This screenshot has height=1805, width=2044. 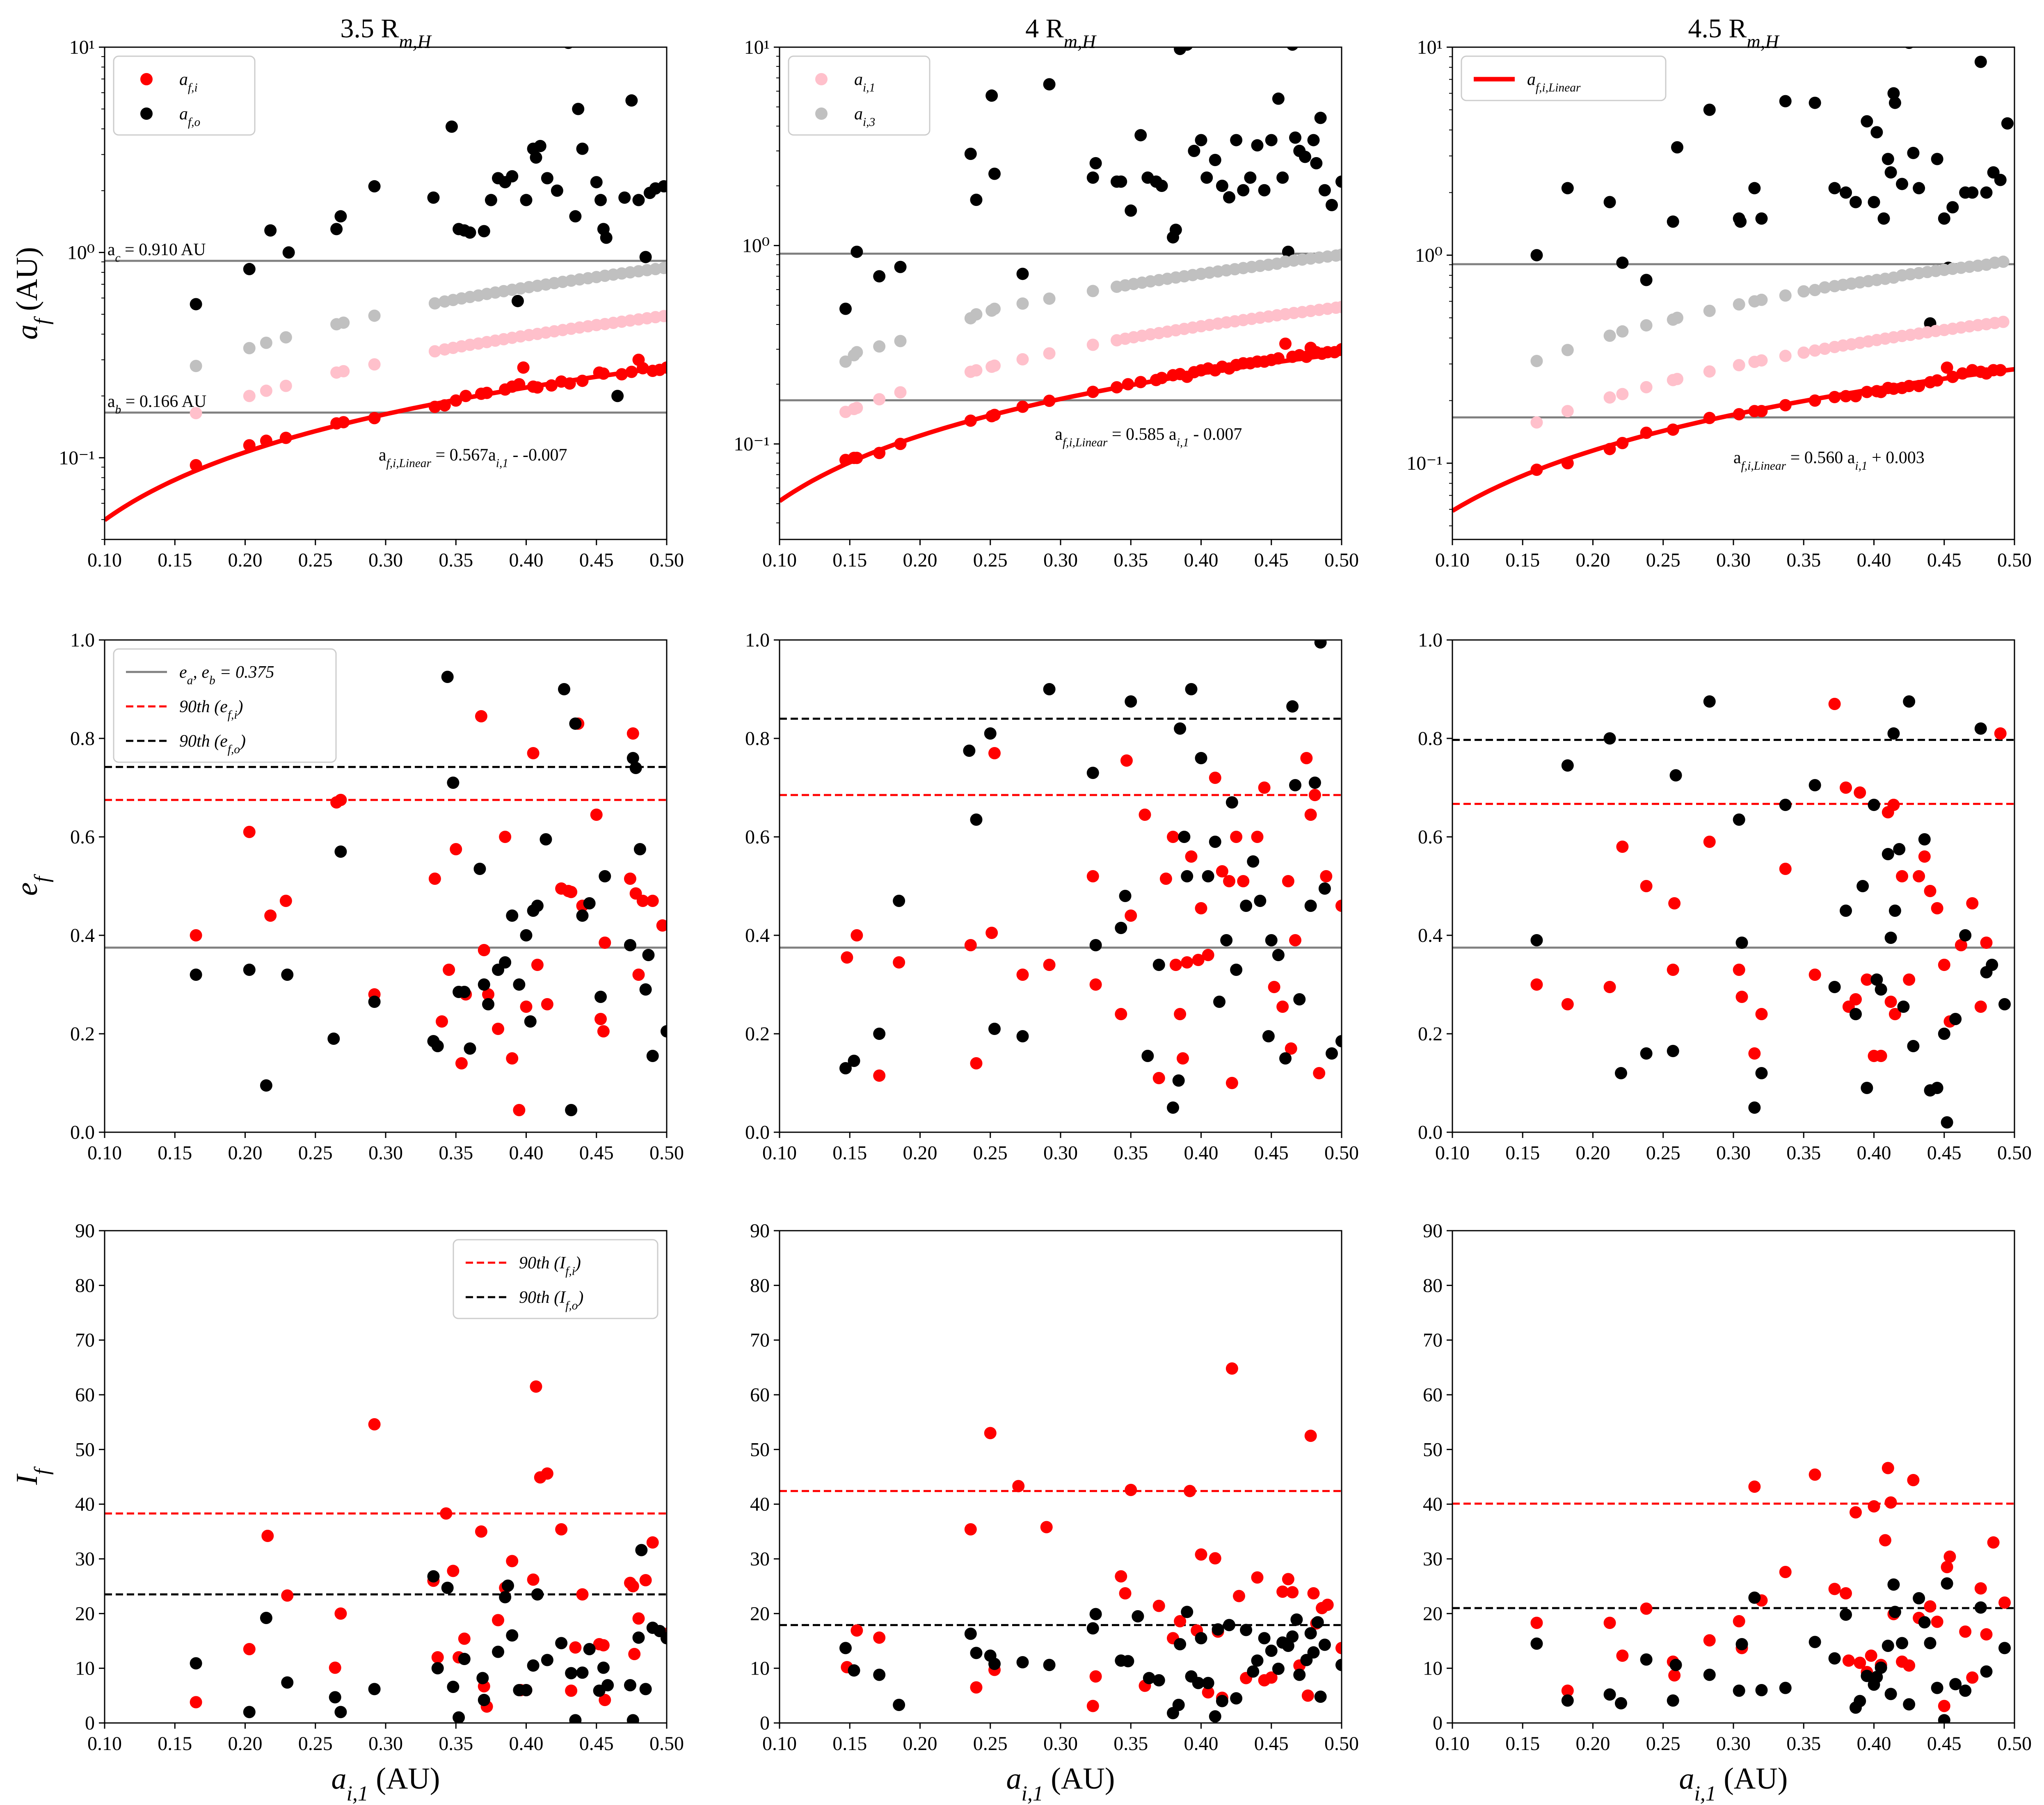 I want to click on annotation: af,i,Linear = 0.560 ai,1 + 0.003, so click(x=1829, y=460).